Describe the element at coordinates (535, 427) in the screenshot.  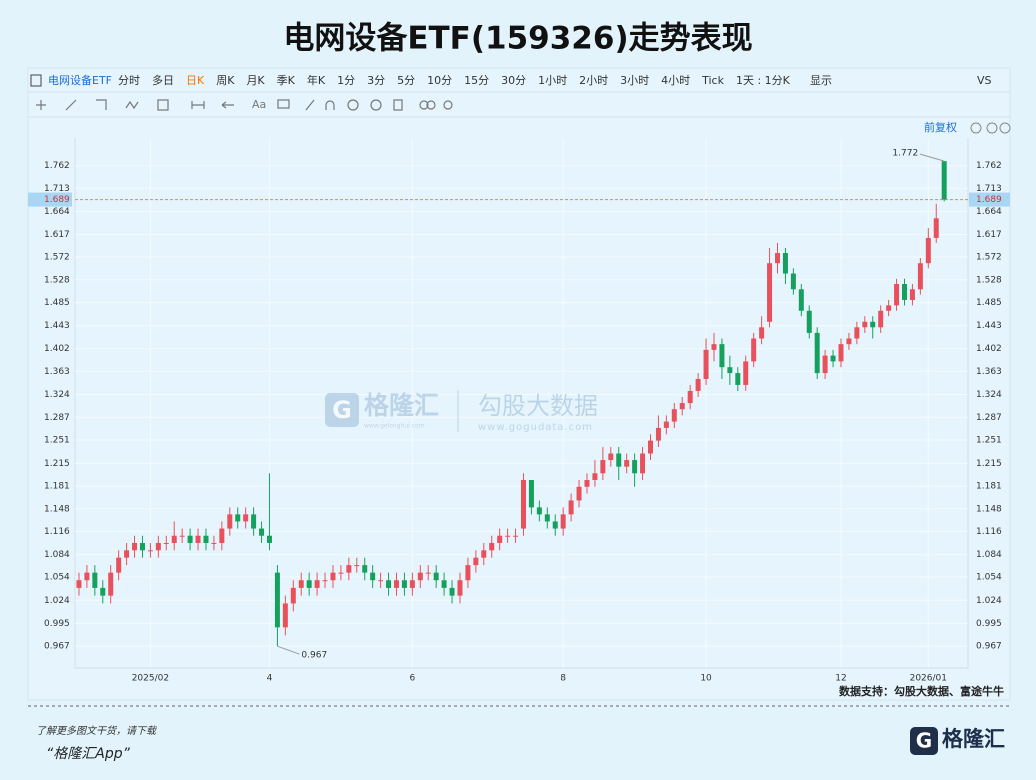
I see `watermark-partner-url: www.gogudata.com` at that location.